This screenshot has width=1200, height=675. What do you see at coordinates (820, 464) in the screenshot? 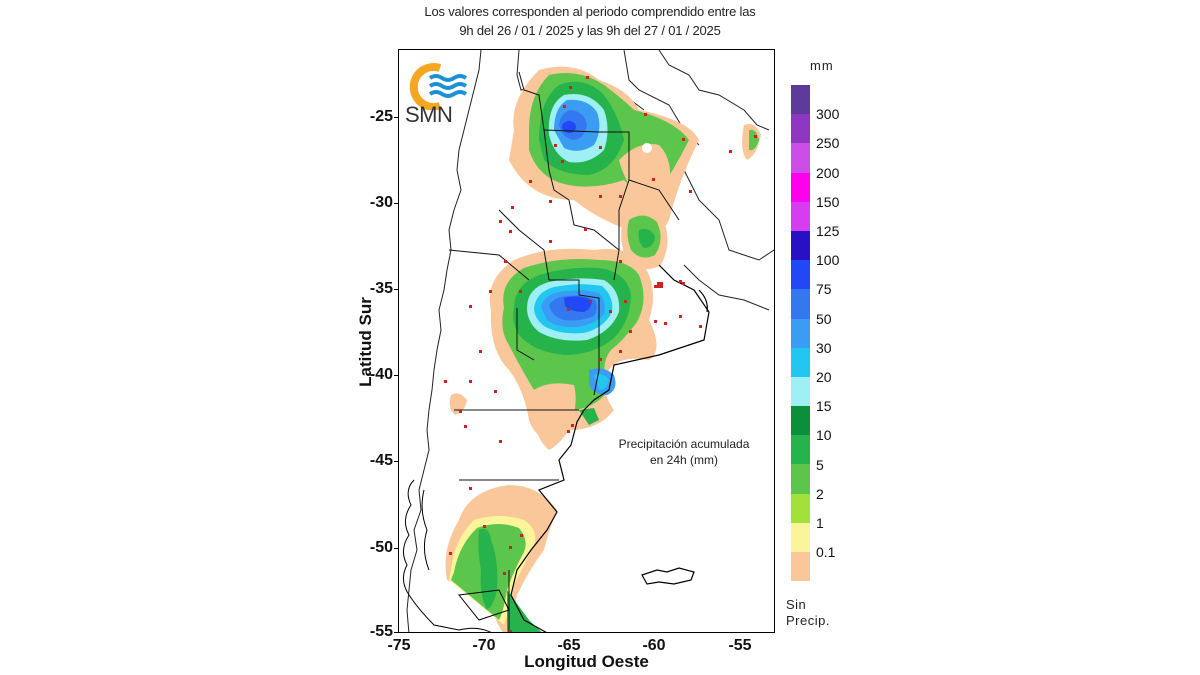
I see `colorbar-label: 5` at bounding box center [820, 464].